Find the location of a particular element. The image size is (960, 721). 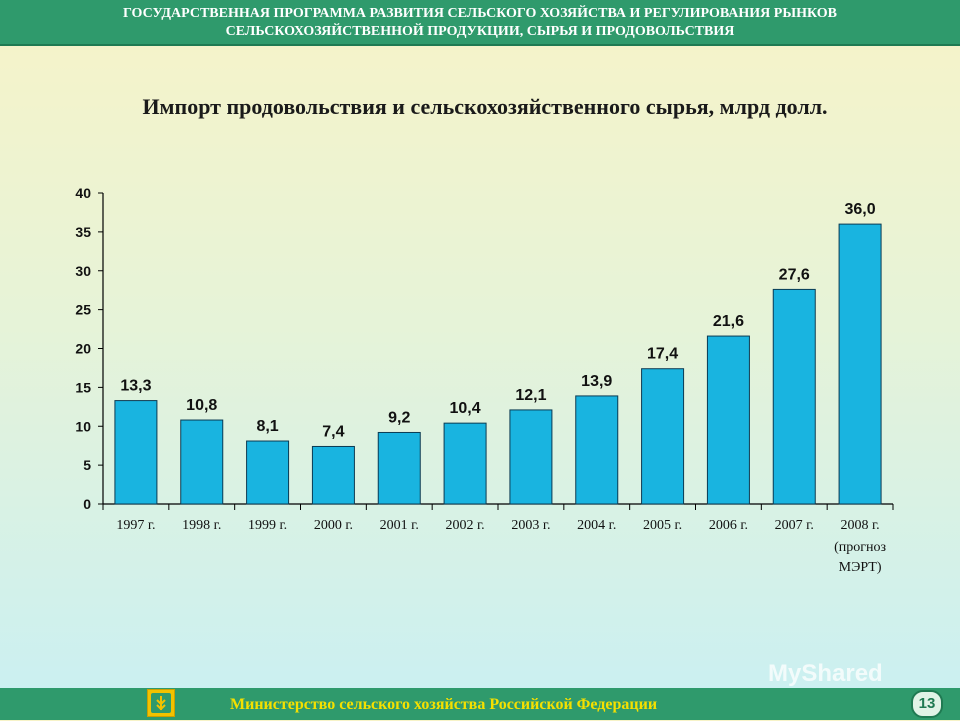

y-tick-label: 20 is located at coordinates (83, 349).